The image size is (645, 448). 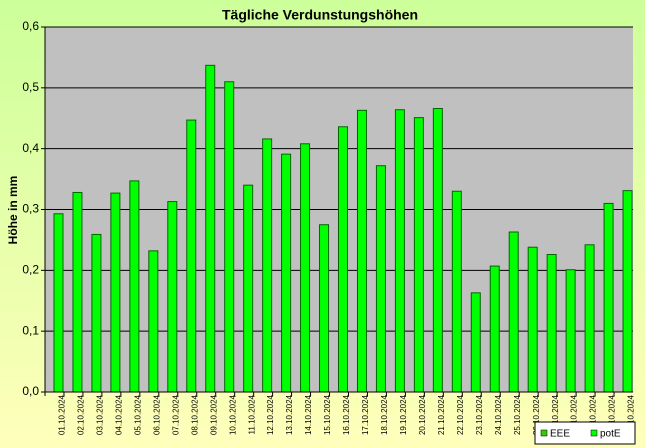 I want to click on x-tick-label: 09.10.2024, so click(x=213, y=414).